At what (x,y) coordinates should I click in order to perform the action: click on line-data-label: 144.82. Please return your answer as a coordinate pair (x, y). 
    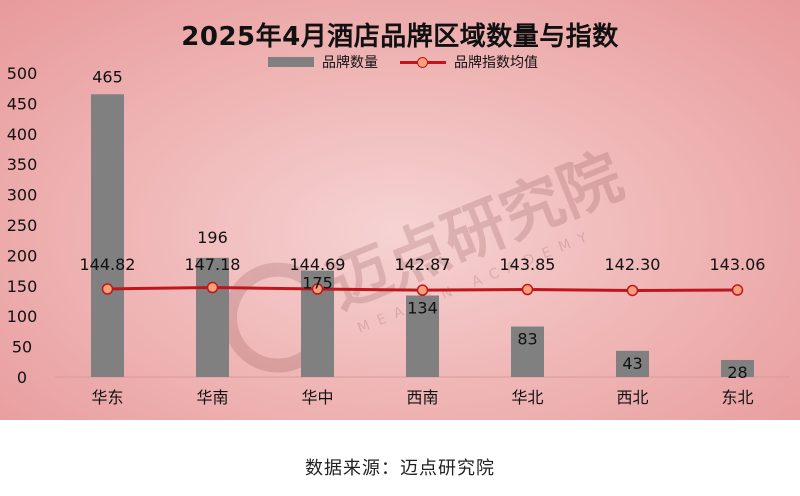
    Looking at the image, I should click on (108, 264).